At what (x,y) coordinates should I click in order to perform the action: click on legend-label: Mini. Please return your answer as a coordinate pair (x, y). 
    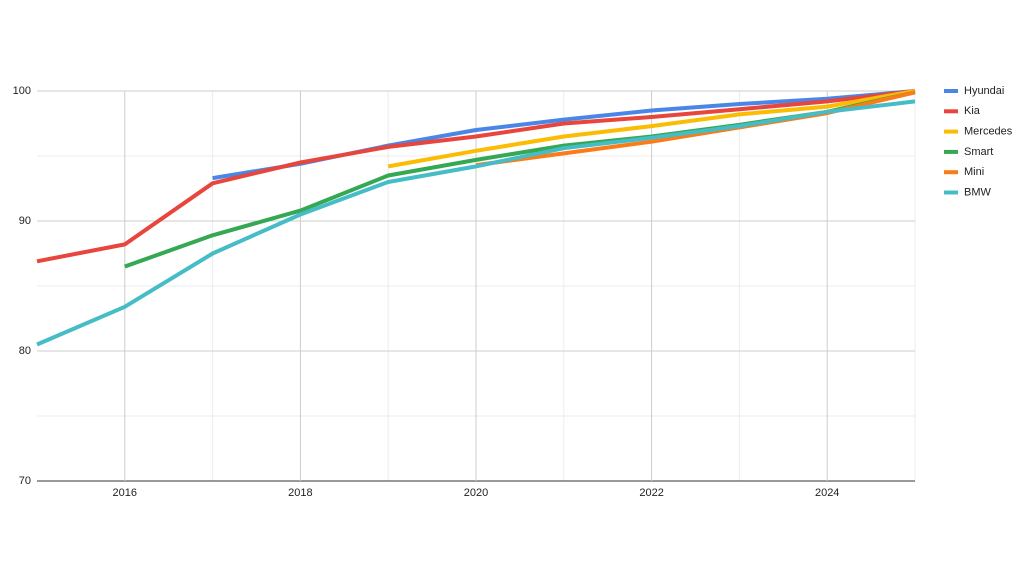
    Looking at the image, I should click on (974, 172).